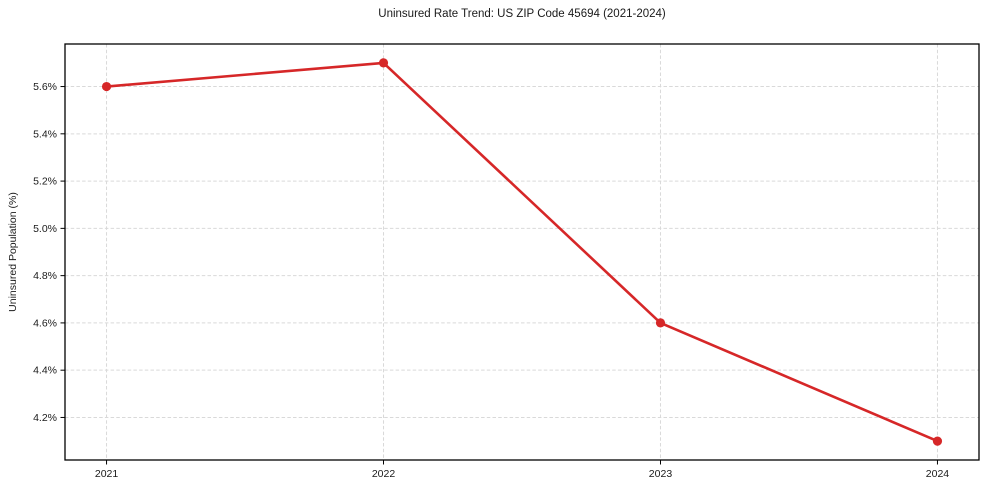  What do you see at coordinates (45, 229) in the screenshot?
I see `y-tick-label: 5.0%` at bounding box center [45, 229].